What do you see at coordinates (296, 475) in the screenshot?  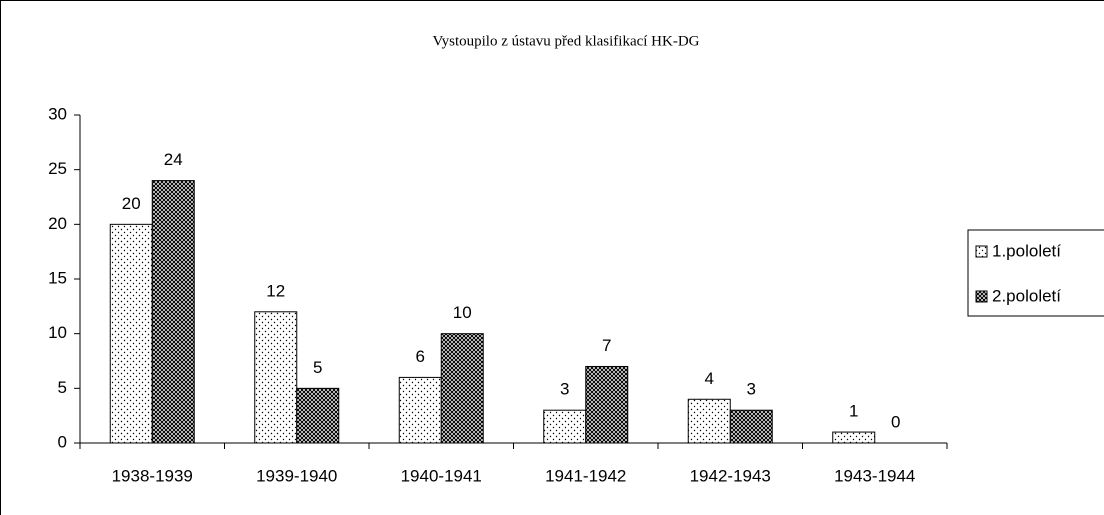 I see `x-tick-label: 1939-1940` at bounding box center [296, 475].